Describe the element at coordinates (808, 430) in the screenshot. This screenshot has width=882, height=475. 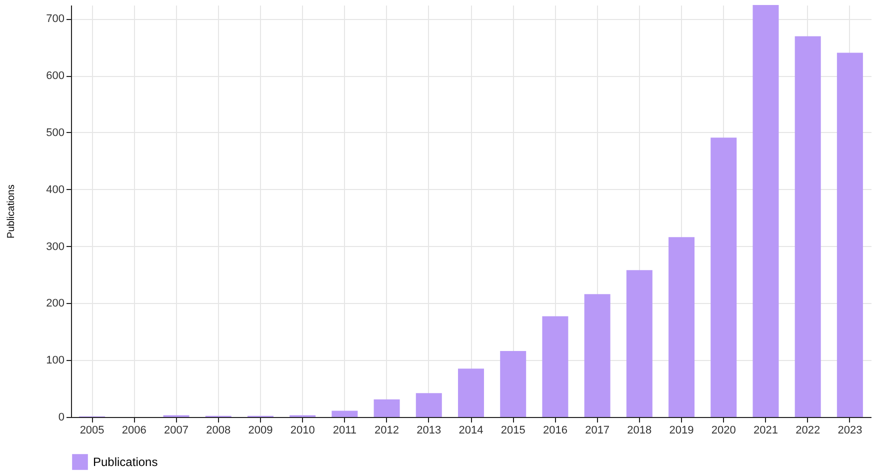
I see `x-tick-label: 2022` at that location.